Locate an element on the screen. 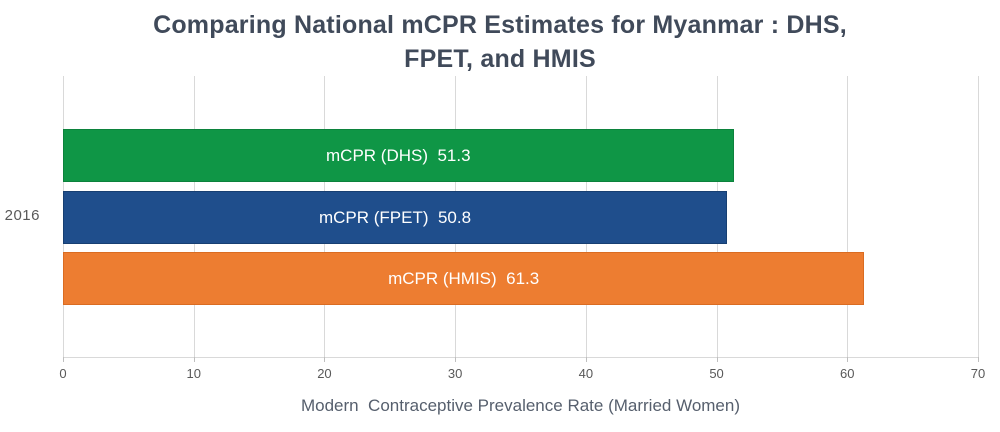 Image resolution: width=1000 pixels, height=432 pixels. bar-mcpr-hmis: mCPR (HMIS) 61.3 is located at coordinates (464, 278).